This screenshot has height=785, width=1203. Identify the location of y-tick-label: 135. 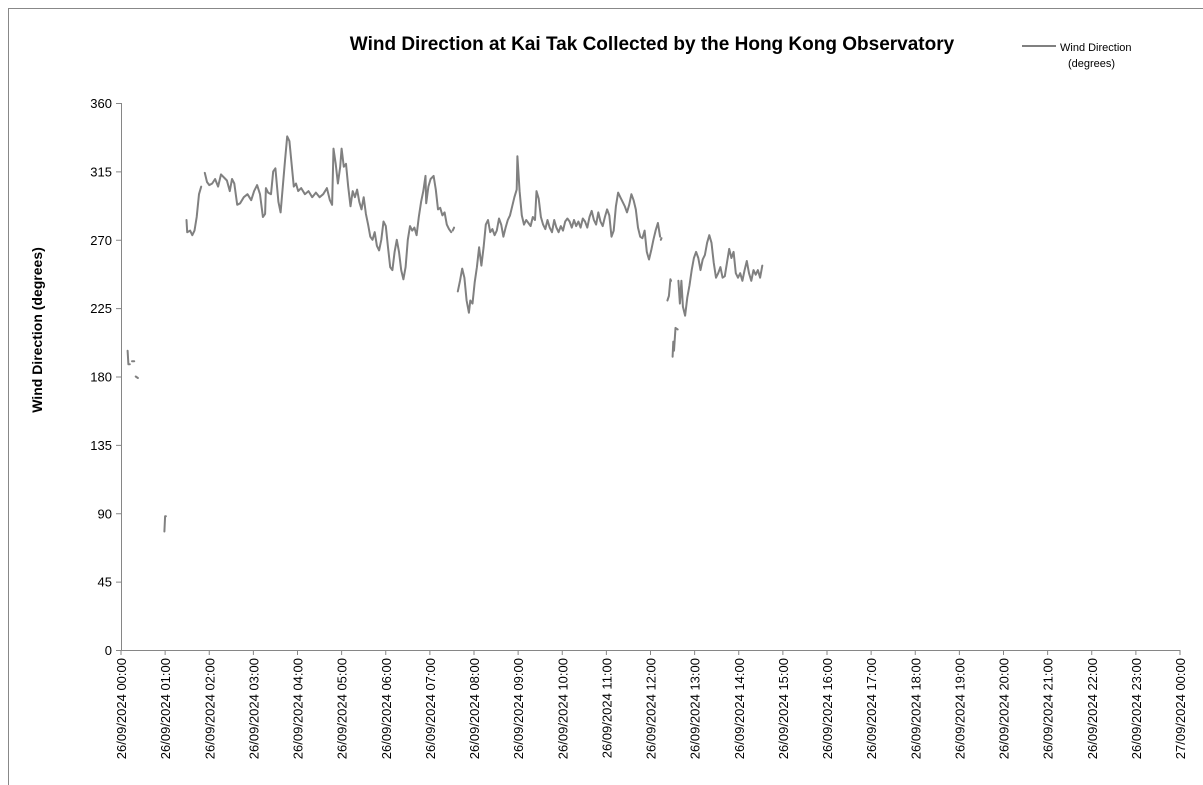
(101, 445).